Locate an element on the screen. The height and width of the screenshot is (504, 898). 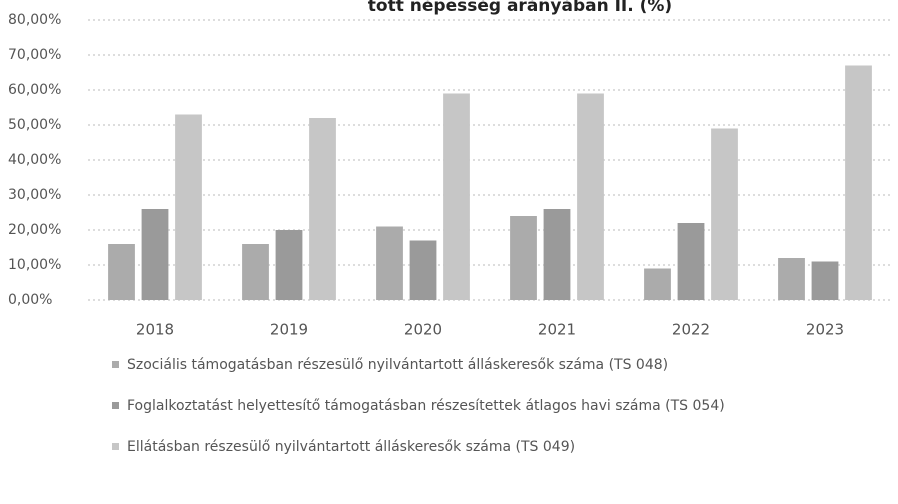
y-tick-label: 40,00% is located at coordinates (34, 160).